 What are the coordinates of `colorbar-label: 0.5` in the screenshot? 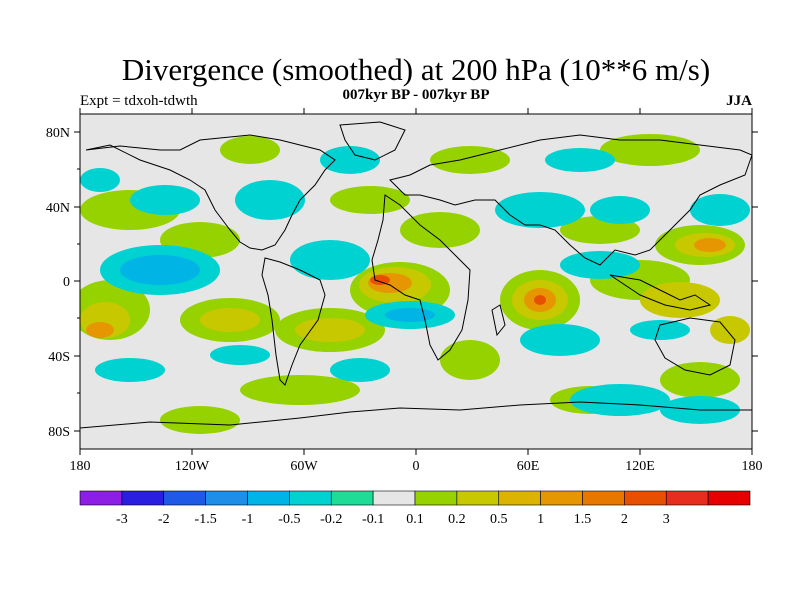 It's located at (499, 519).